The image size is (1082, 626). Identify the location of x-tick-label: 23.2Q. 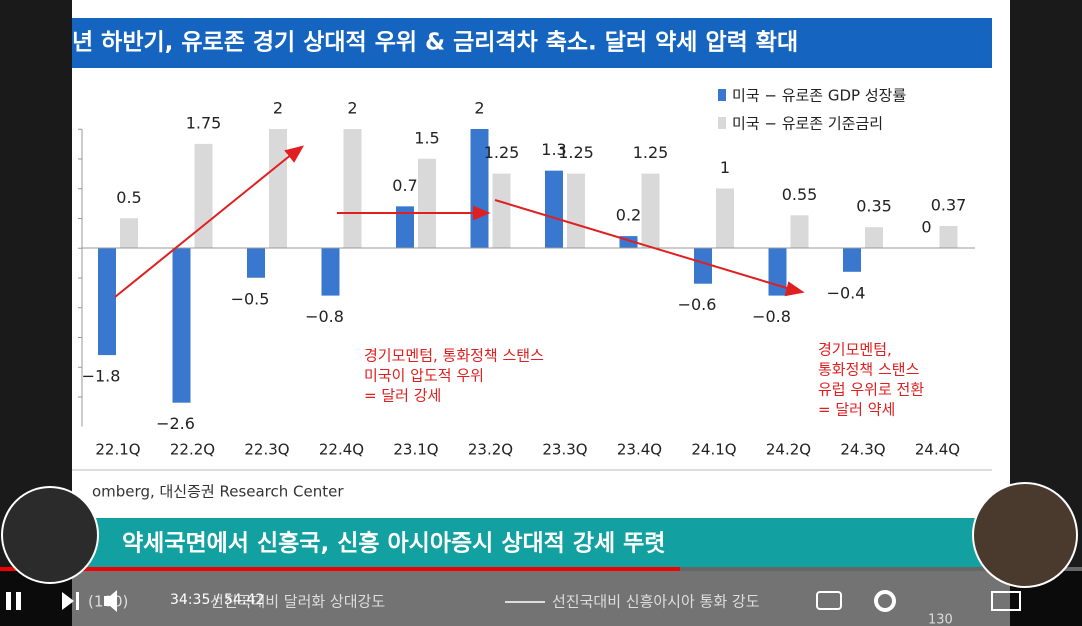
(490, 450).